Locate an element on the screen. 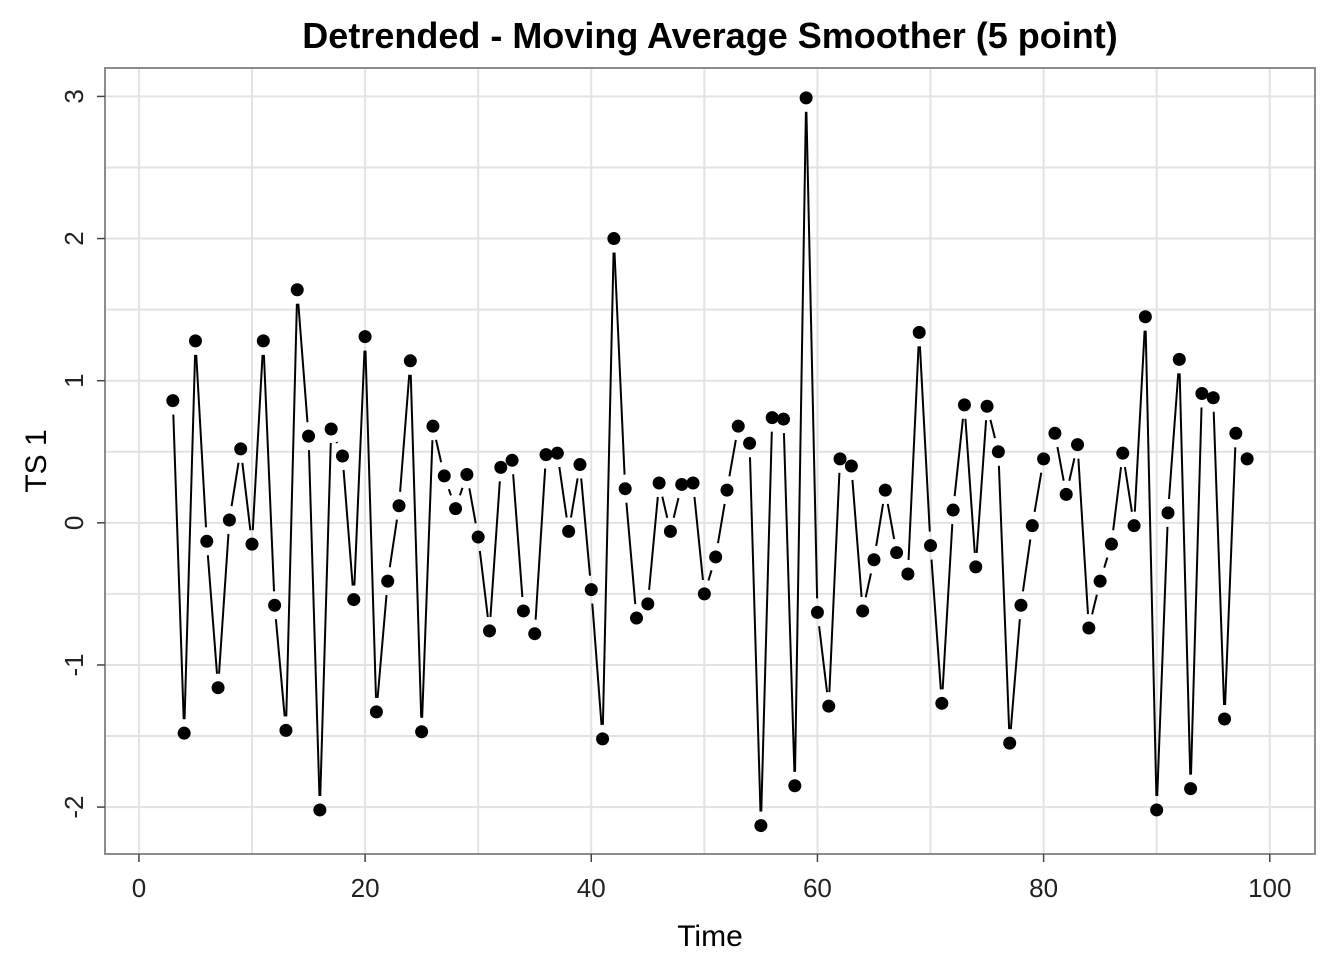 The width and height of the screenshot is (1344, 960). y-axis-label: TS 1 is located at coordinates (36, 460).